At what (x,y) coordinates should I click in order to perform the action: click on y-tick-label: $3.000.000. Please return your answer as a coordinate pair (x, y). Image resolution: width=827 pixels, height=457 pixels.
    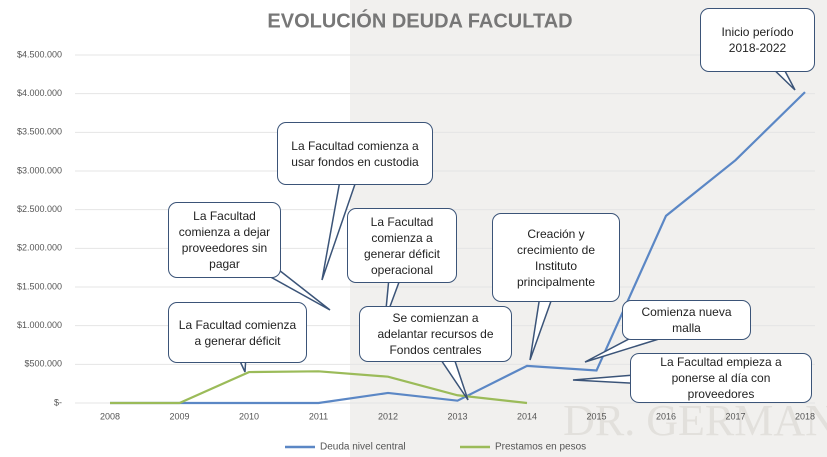
    Looking at the image, I should click on (39, 170).